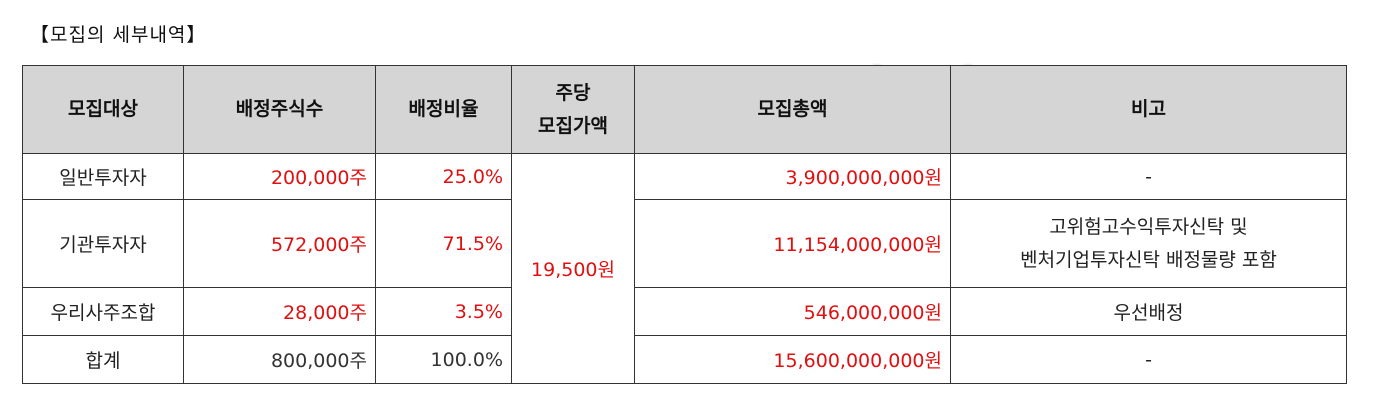 The height and width of the screenshot is (416, 1374). I want to click on cell-total: 15,600,000,000원, so click(792, 359).